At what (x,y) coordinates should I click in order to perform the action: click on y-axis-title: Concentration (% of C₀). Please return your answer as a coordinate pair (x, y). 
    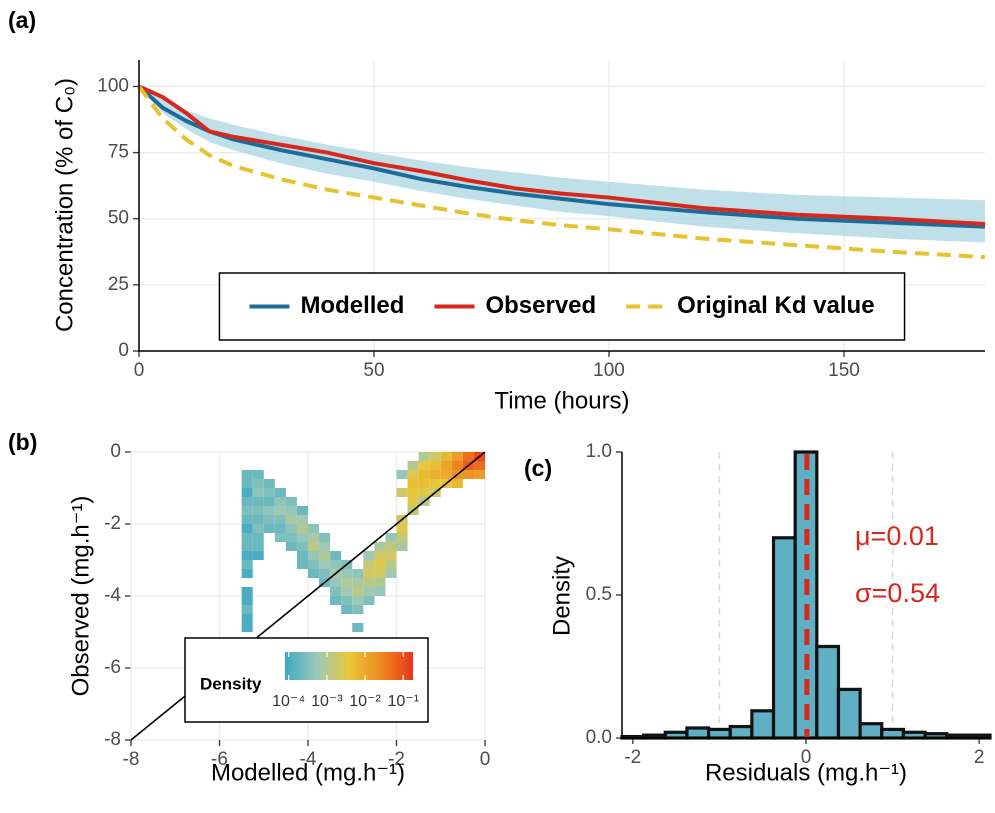
    Looking at the image, I should click on (64, 205).